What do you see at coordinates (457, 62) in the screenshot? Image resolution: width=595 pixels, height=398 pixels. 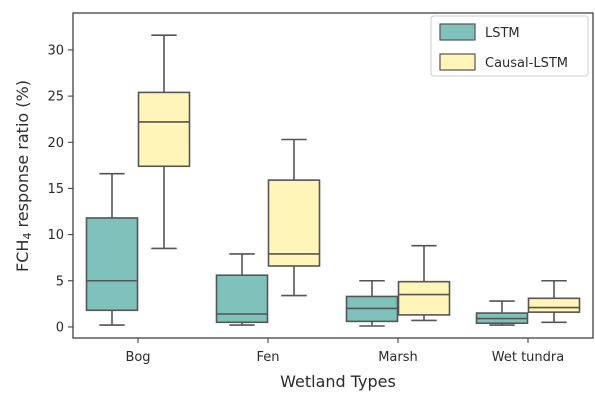 I see `legend-swatch-causal-lstm` at bounding box center [457, 62].